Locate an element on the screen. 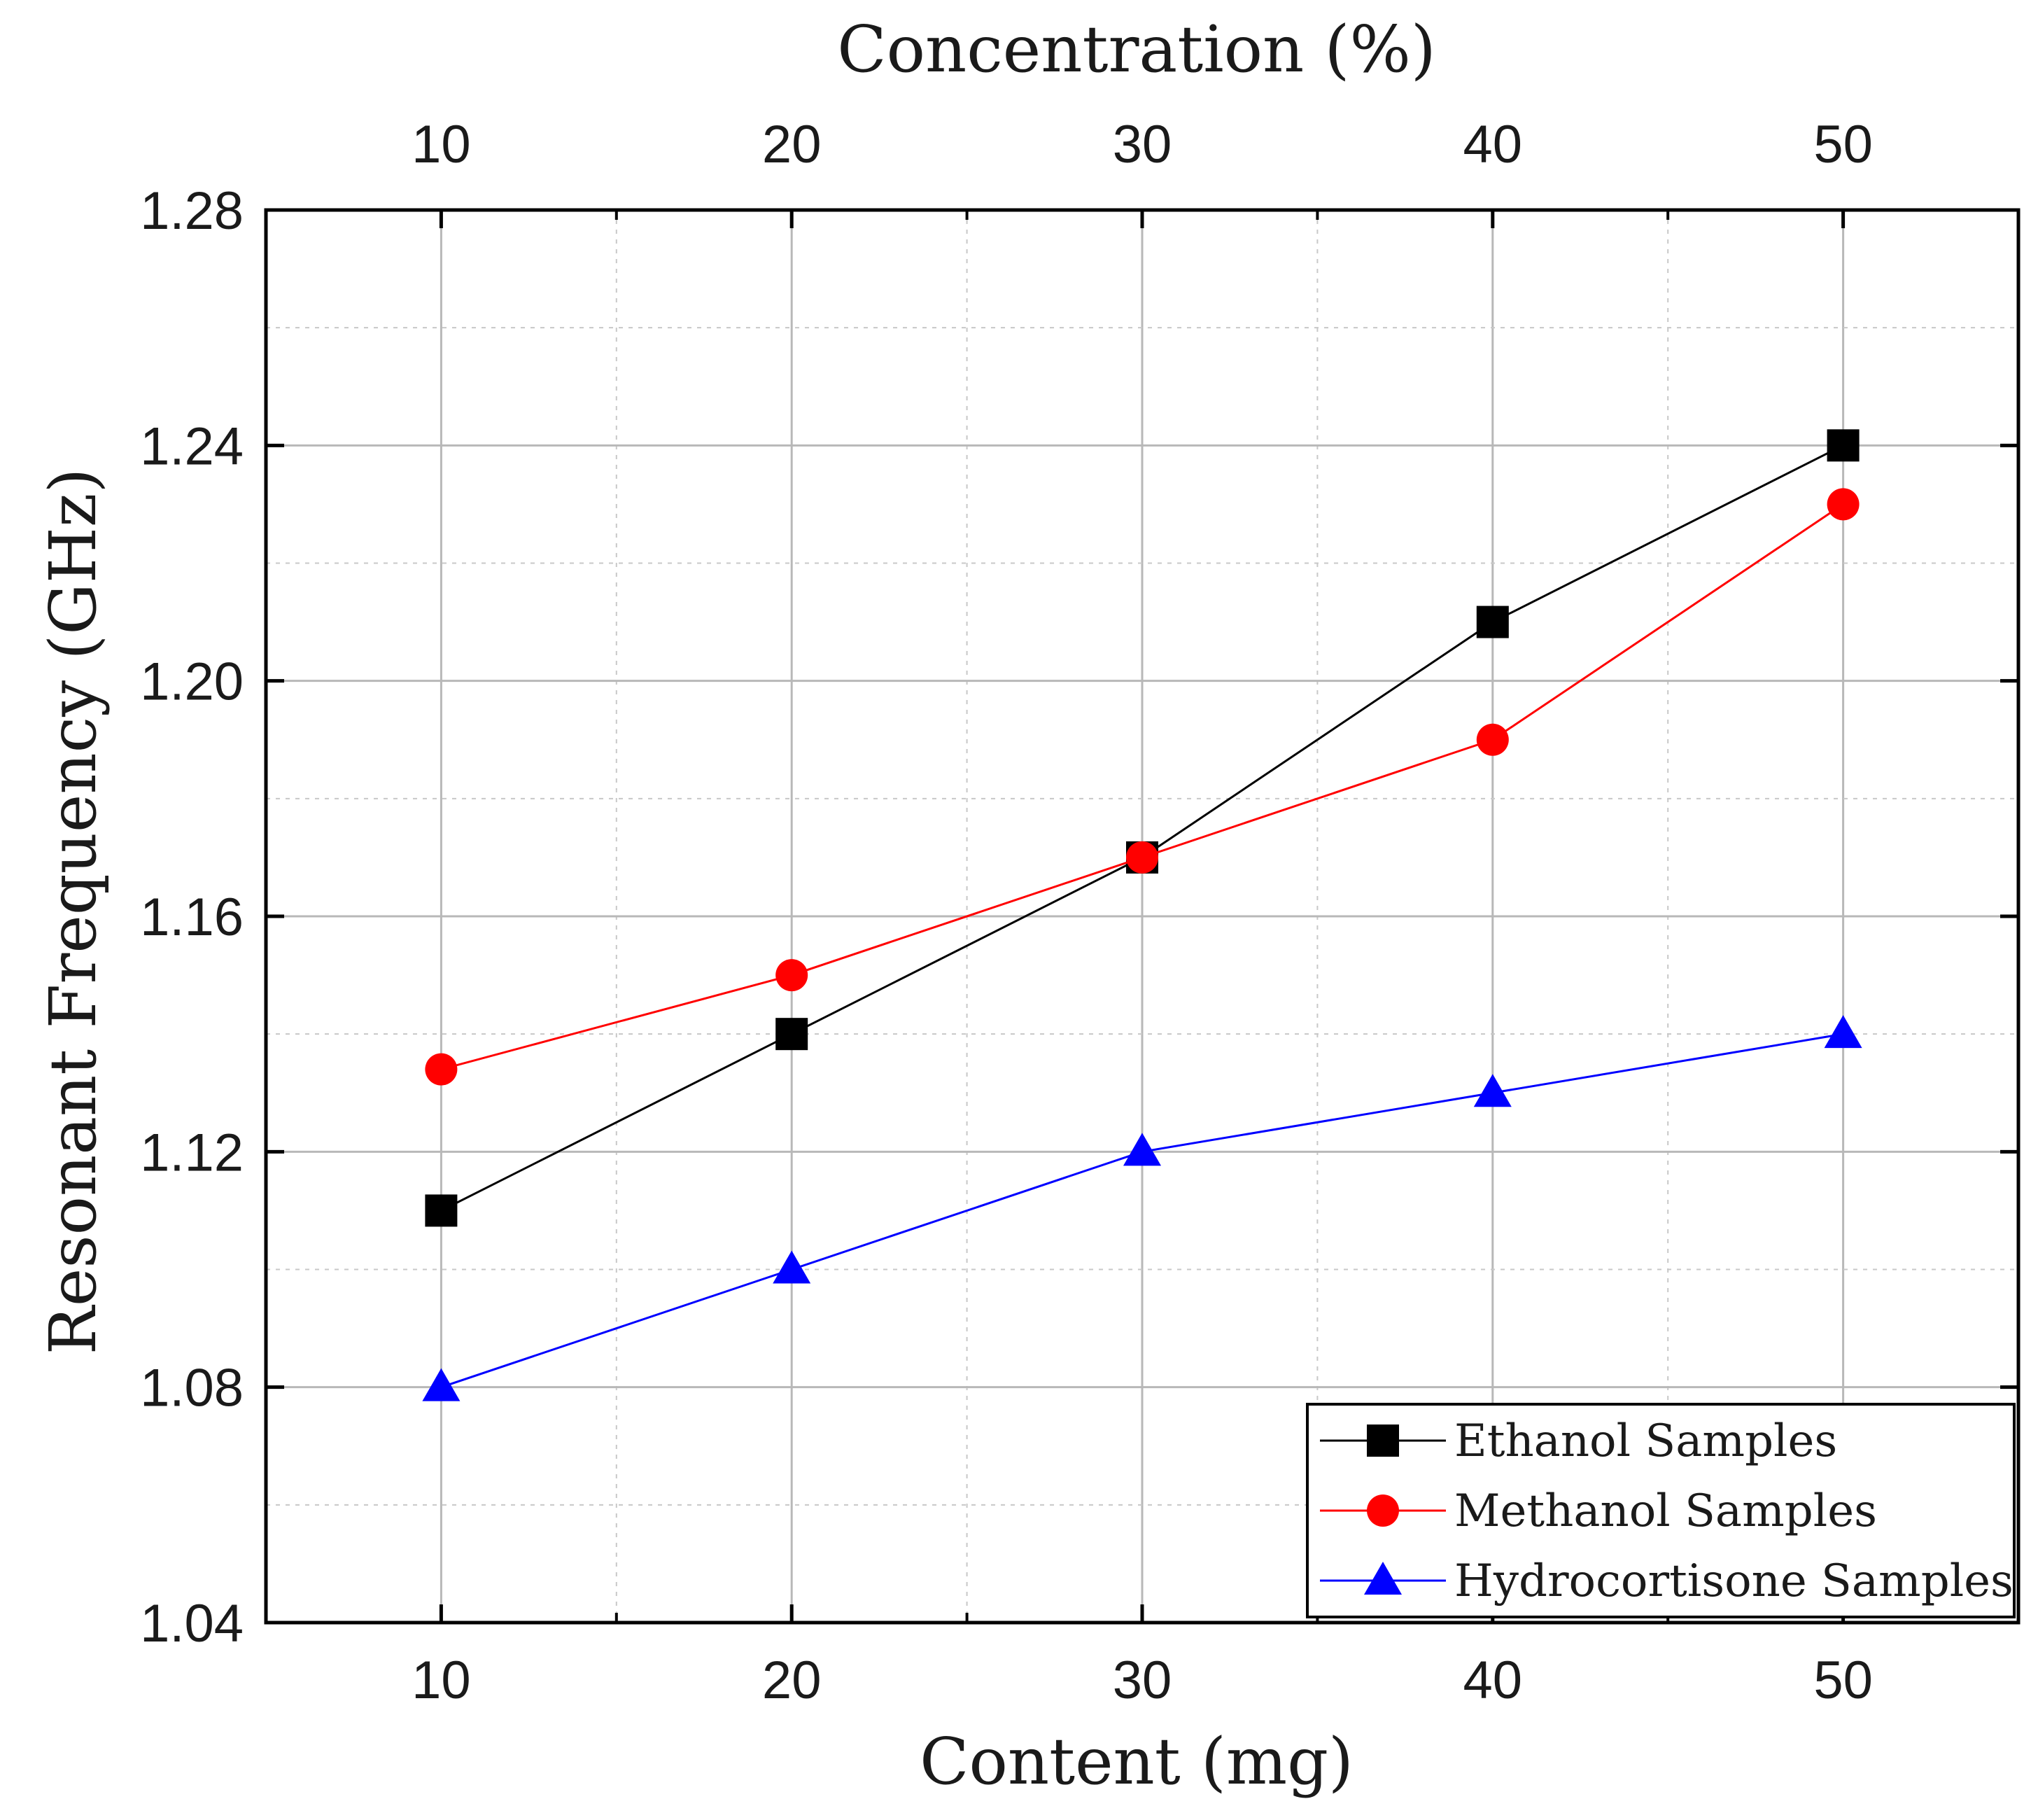  legend-label: Ethanol Samples is located at coordinates (1645, 1441).